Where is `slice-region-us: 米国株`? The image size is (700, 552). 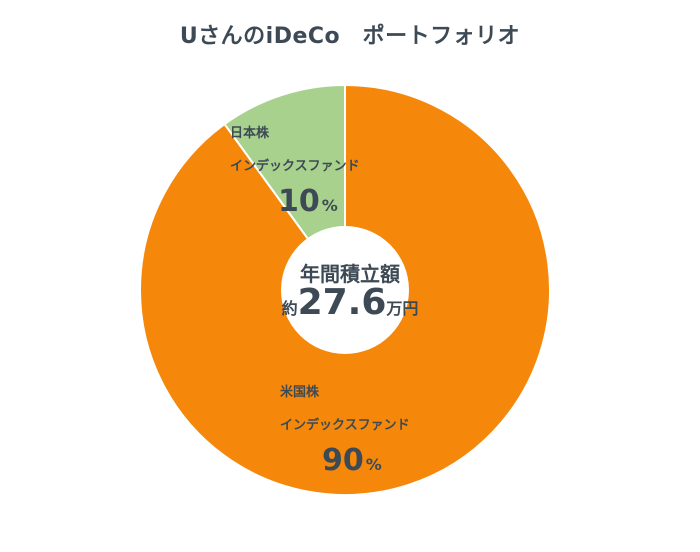 slice-region-us: 米国株 is located at coordinates (300, 392).